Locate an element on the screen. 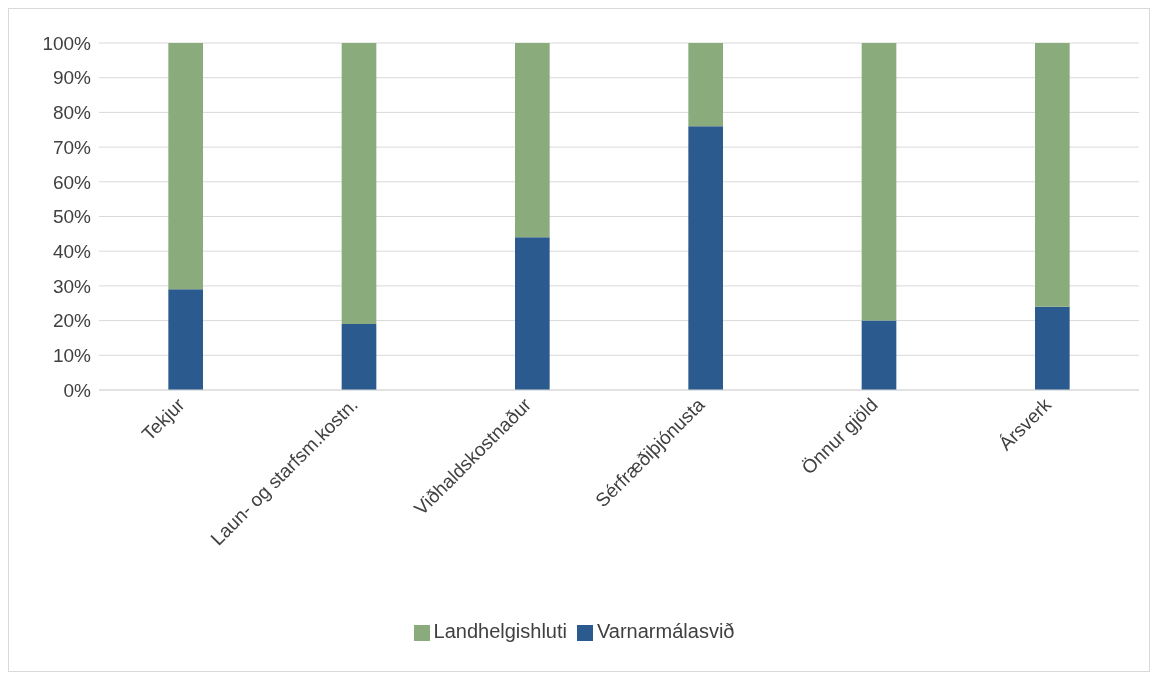  y-tick-label: 30% is located at coordinates (72, 286).